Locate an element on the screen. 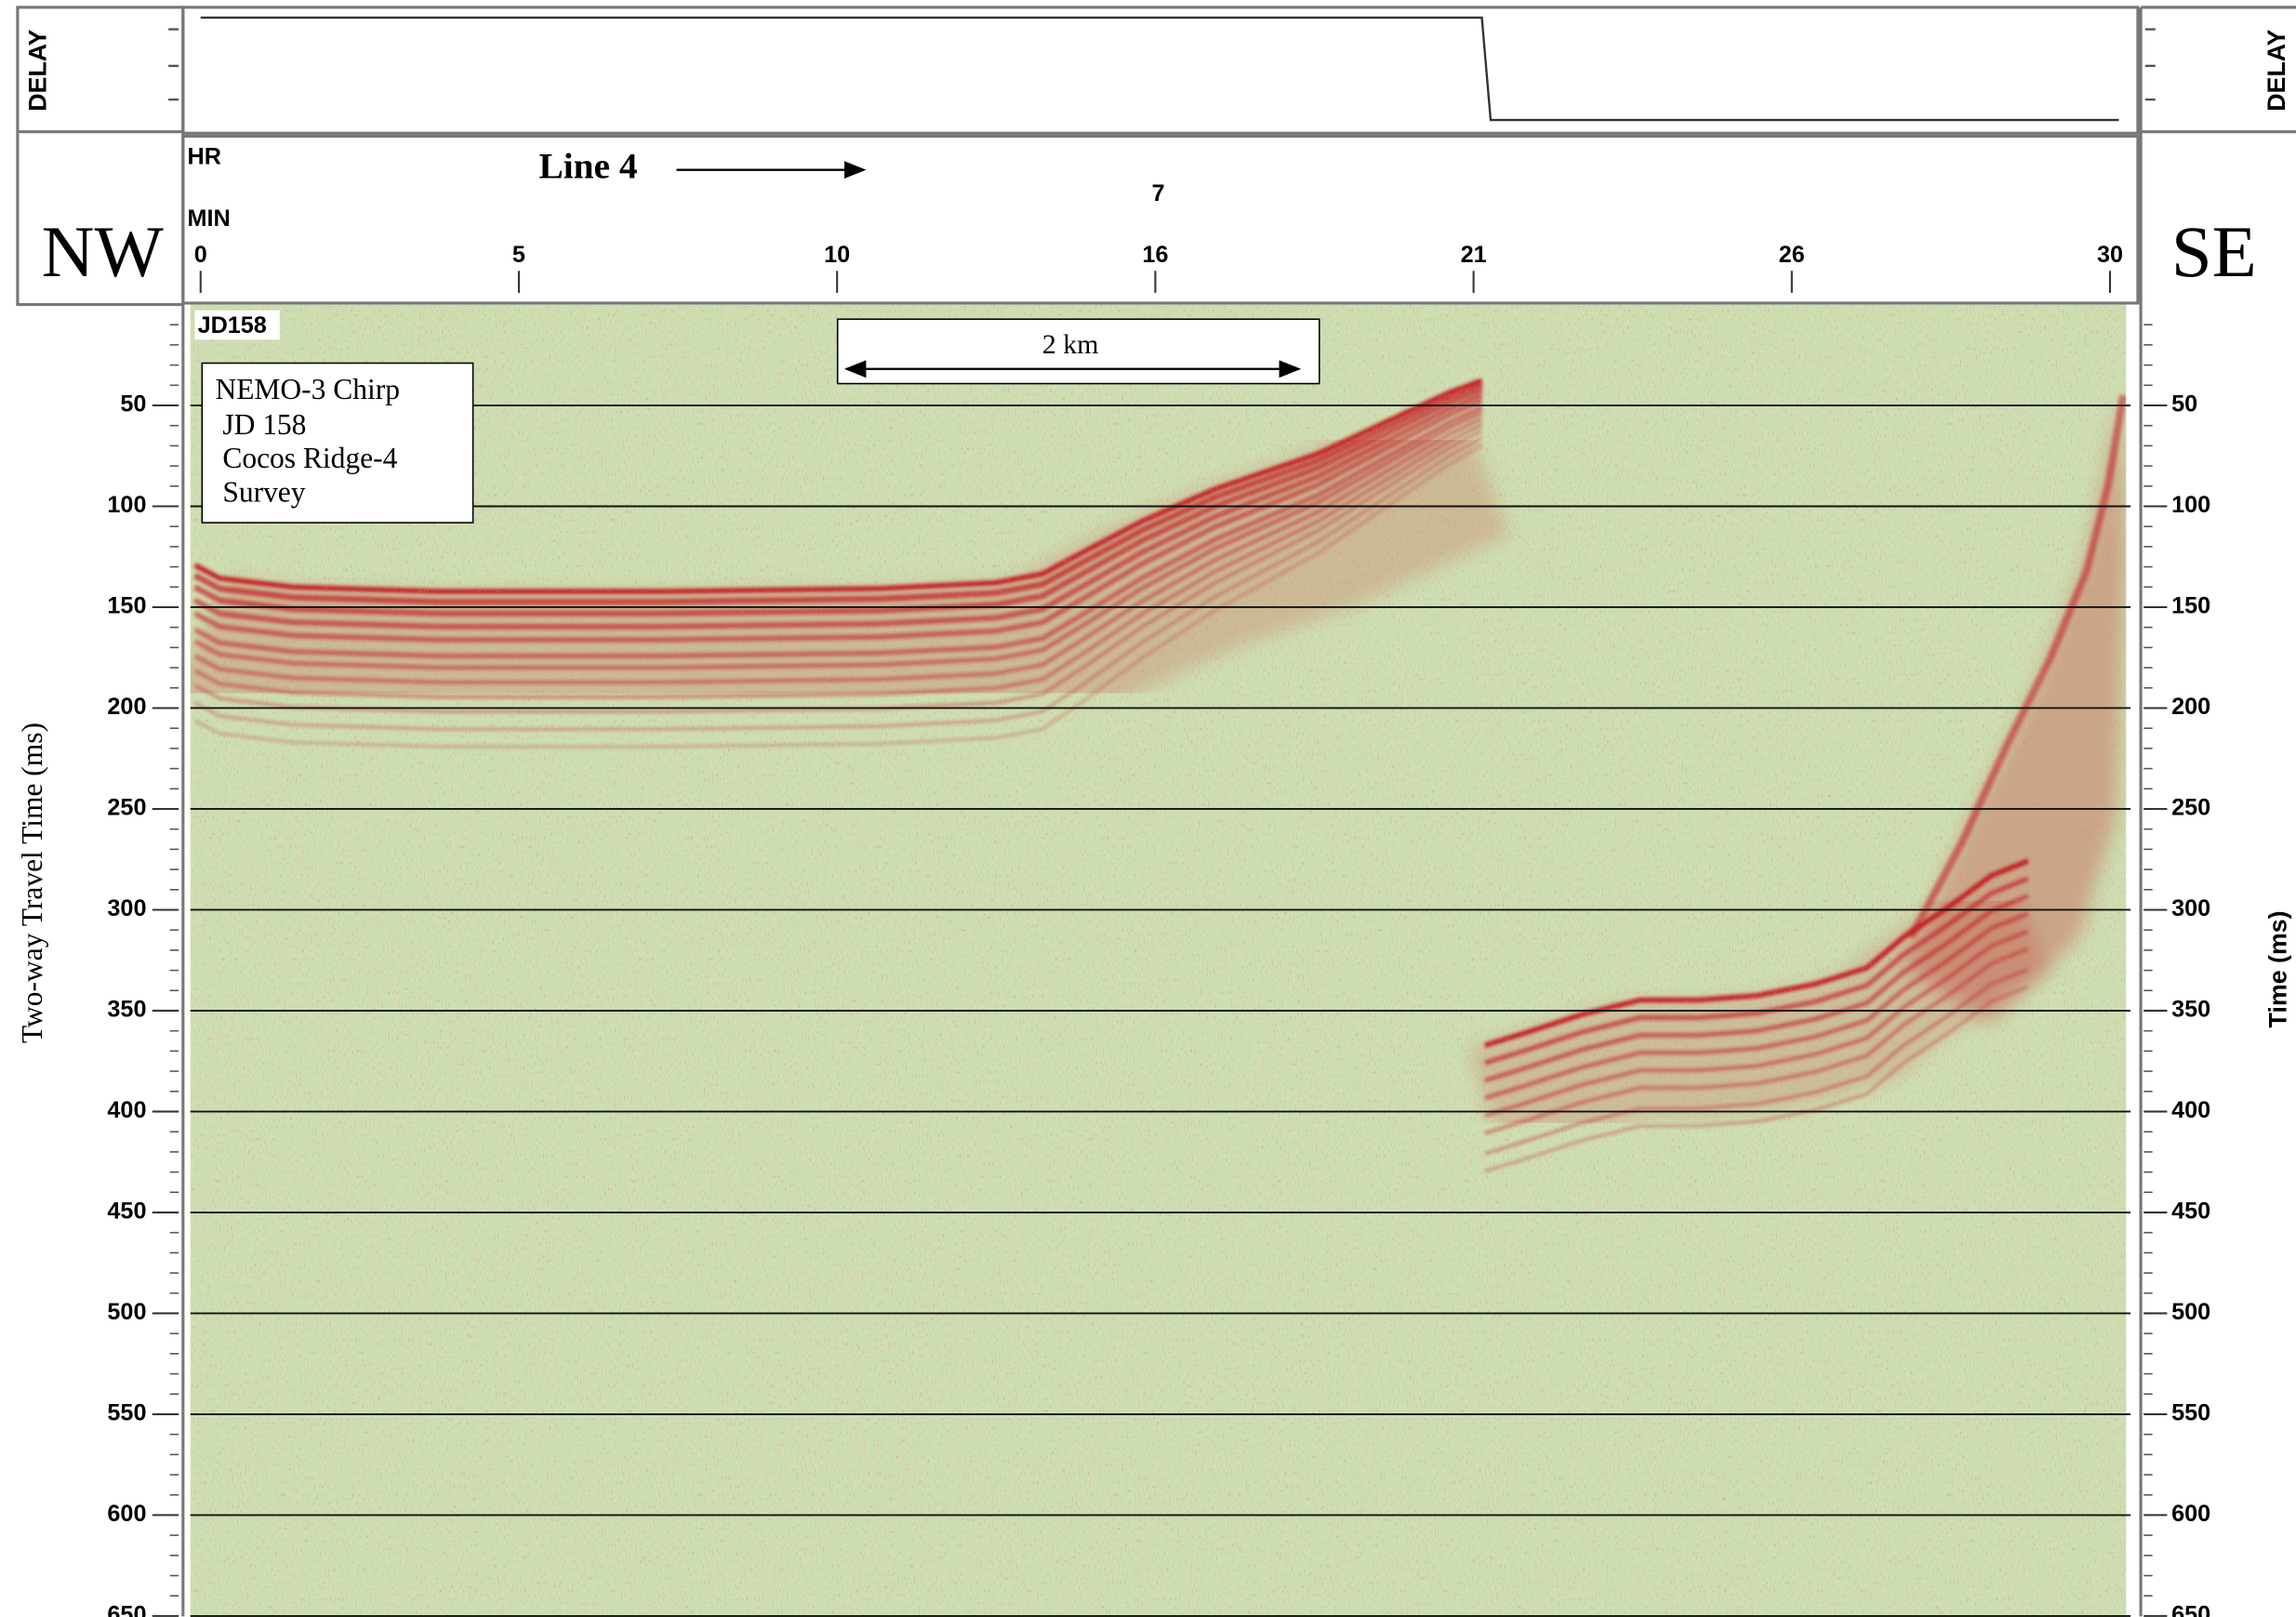  y-tick-label: 150 is located at coordinates (127, 606).